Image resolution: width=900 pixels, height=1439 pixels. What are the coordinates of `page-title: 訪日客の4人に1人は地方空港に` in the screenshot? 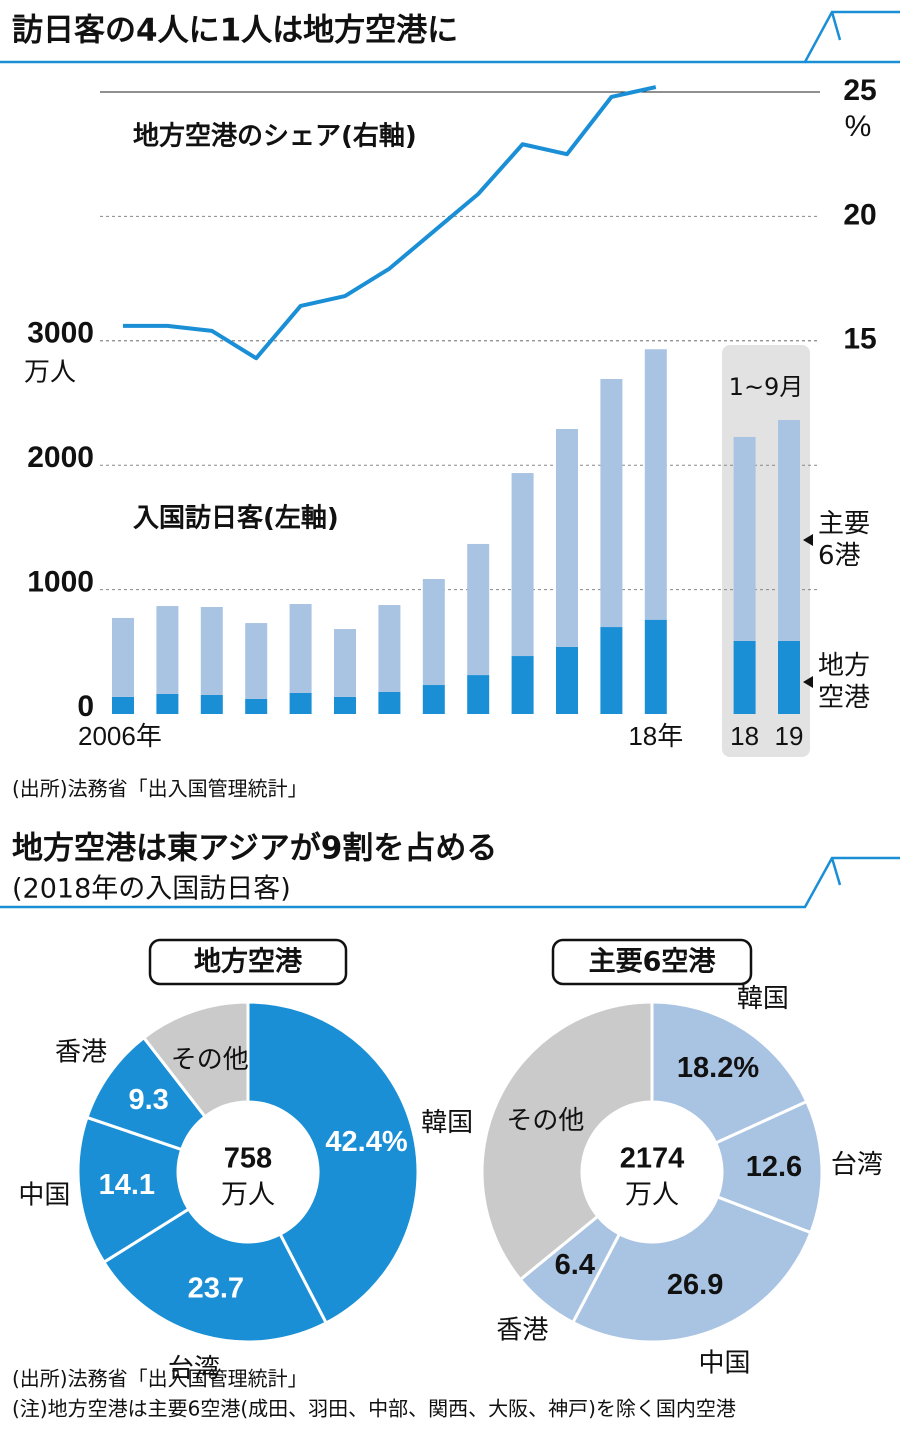 It's located at (235, 31).